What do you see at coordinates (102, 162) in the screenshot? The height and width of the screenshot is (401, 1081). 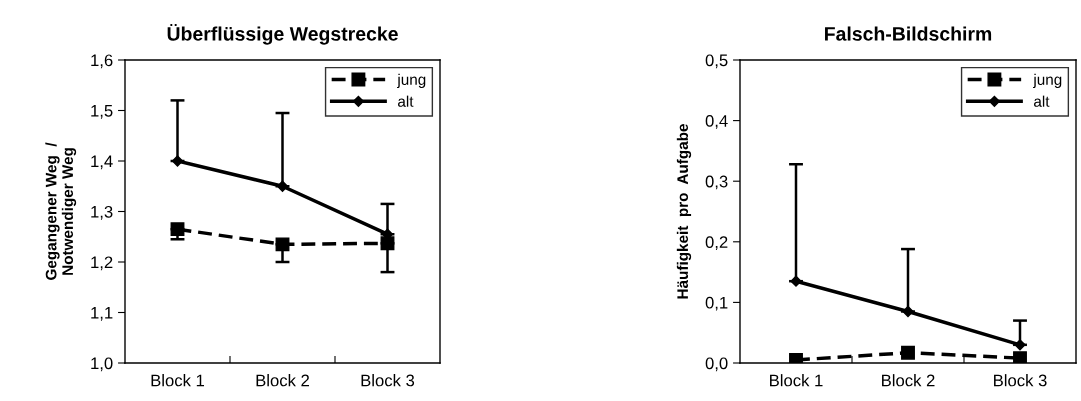 I see `y-tick-label: 1,4` at bounding box center [102, 162].